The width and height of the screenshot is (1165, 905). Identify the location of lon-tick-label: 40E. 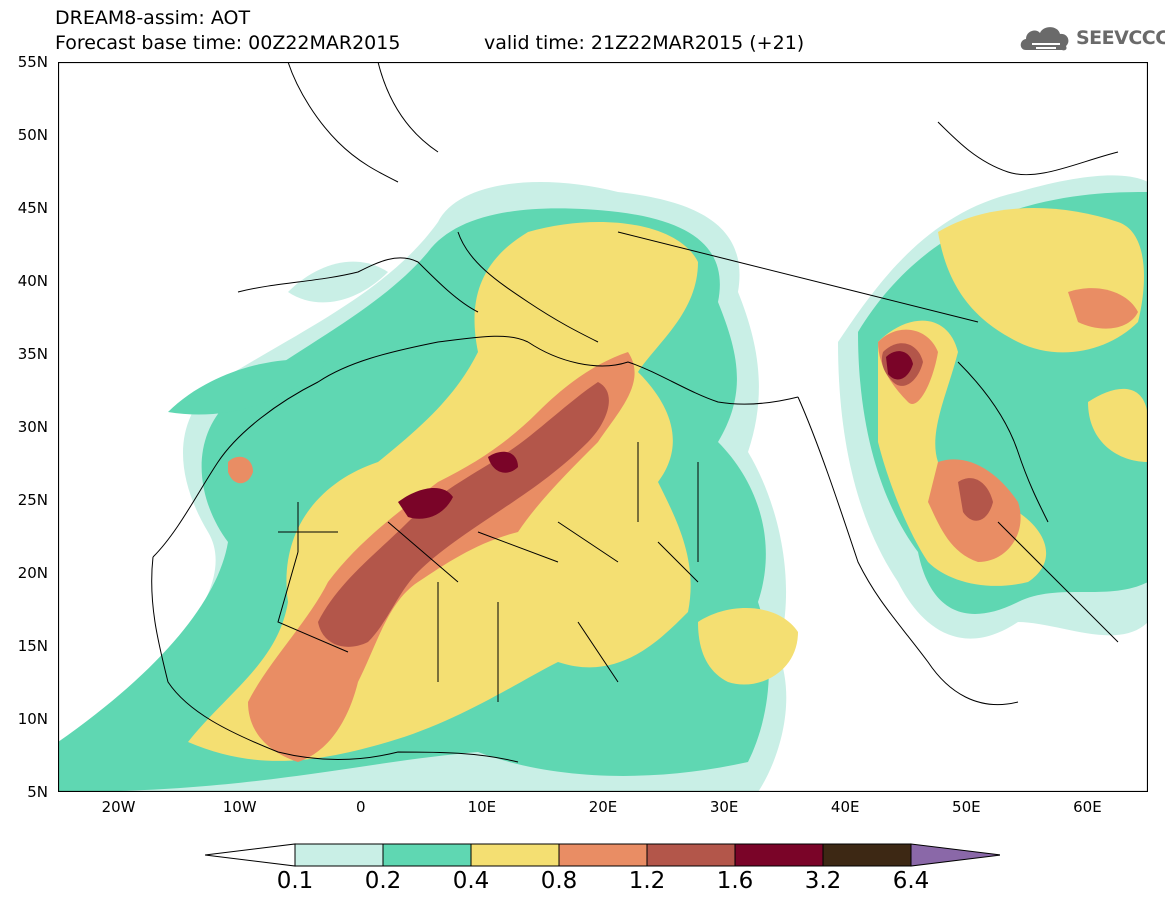
(845, 807).